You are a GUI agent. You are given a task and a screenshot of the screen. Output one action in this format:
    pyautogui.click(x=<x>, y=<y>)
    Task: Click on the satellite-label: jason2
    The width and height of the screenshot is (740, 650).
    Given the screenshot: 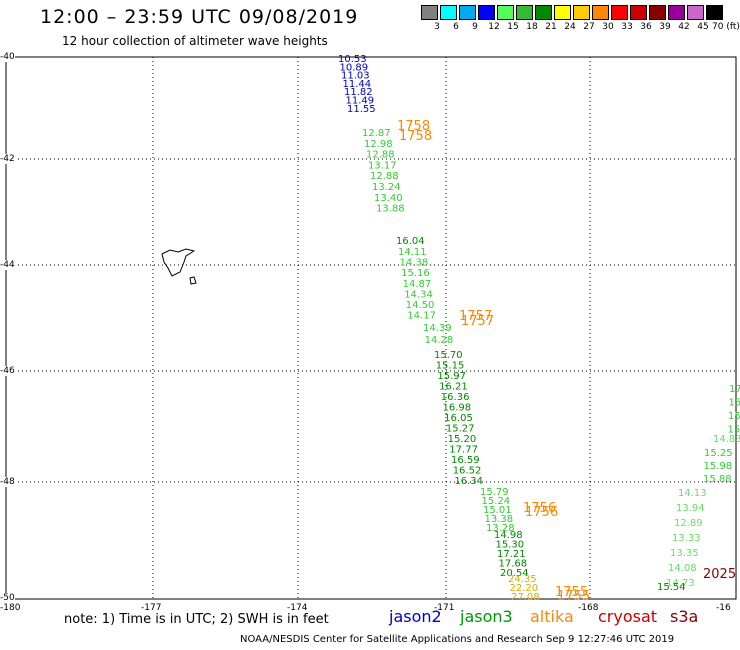 What is the action you would take?
    pyautogui.click(x=415, y=616)
    